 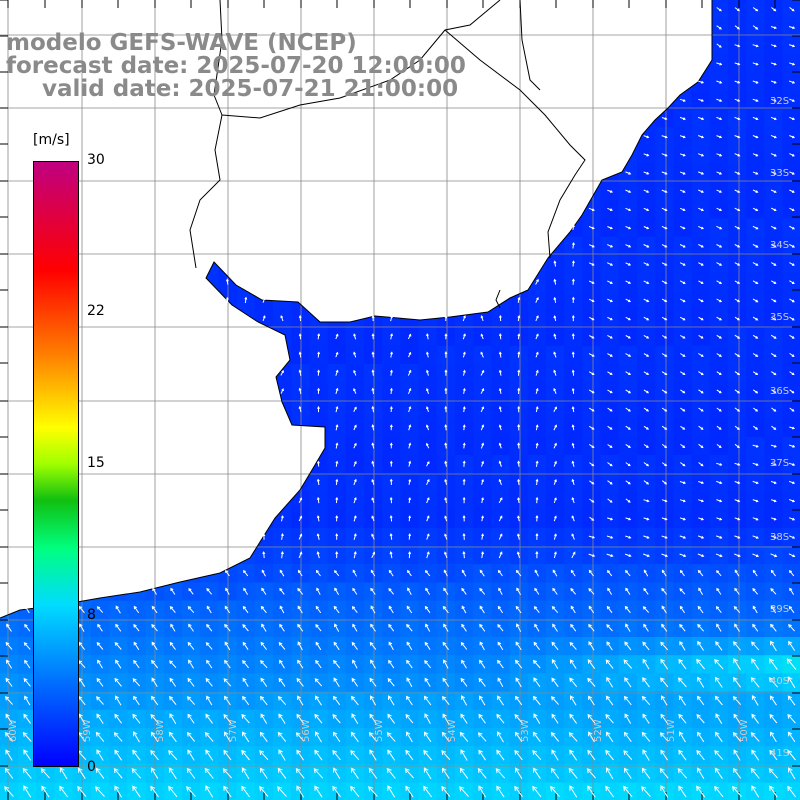 I want to click on lat-label-35s: 35S, so click(x=780, y=317).